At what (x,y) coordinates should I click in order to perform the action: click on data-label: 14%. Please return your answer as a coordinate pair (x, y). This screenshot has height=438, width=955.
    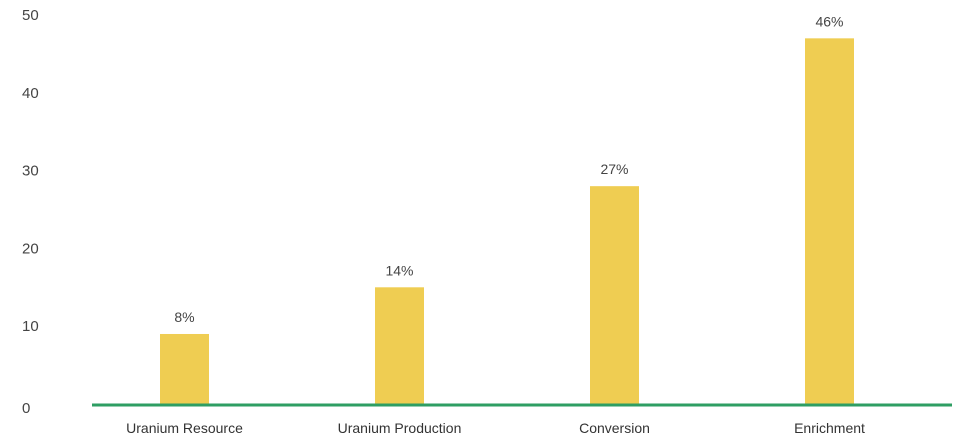
    Looking at the image, I should click on (399, 270).